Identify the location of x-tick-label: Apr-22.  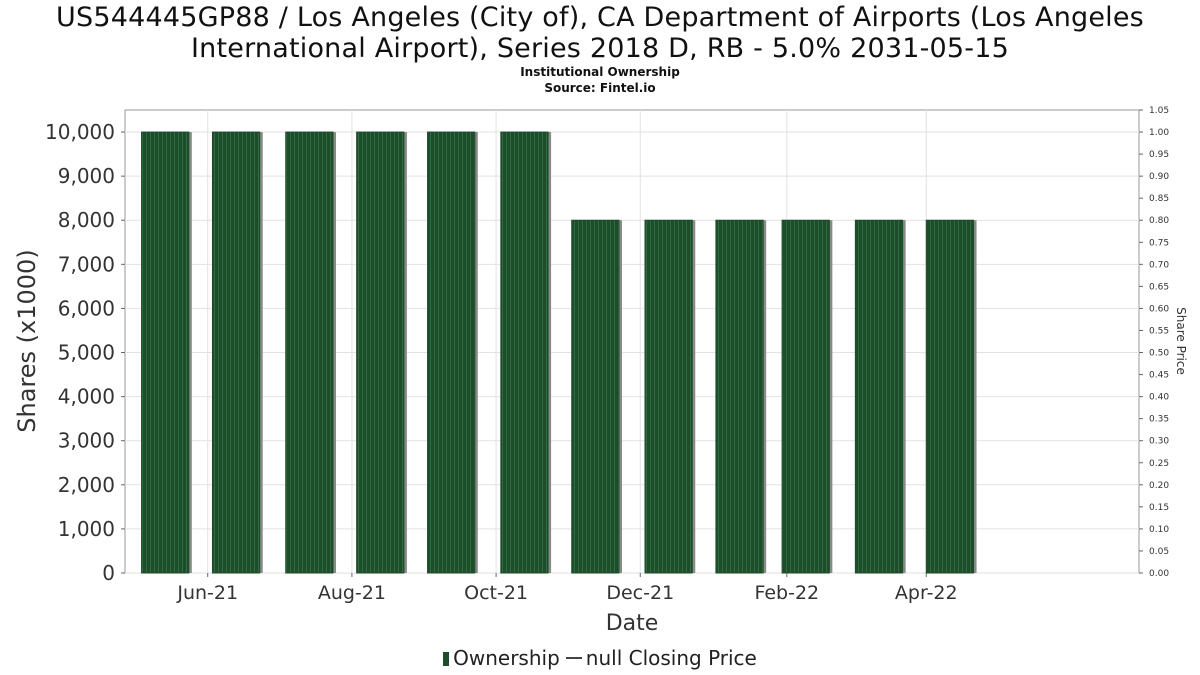
(926, 593).